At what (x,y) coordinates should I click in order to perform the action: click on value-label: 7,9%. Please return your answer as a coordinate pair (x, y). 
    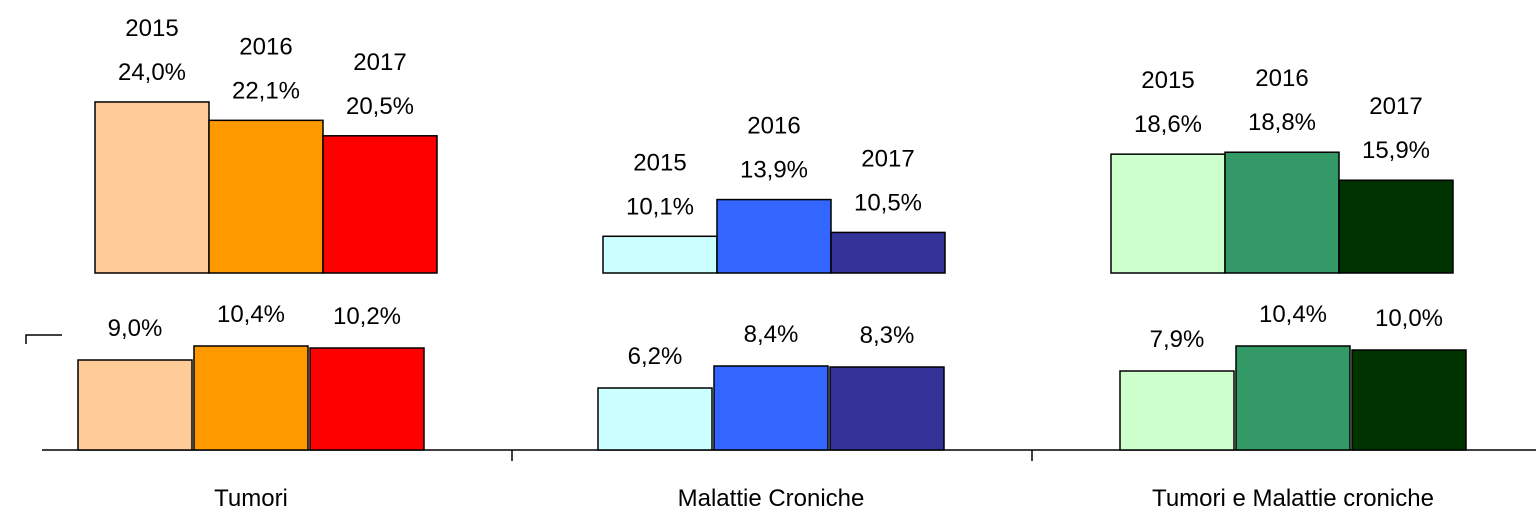
    Looking at the image, I should click on (1177, 339).